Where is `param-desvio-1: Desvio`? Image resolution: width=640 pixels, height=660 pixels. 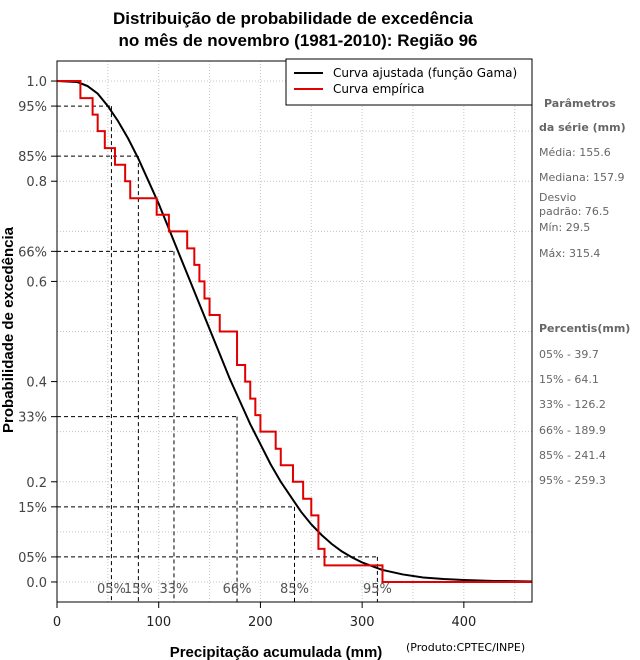 param-desvio-1: Desvio is located at coordinates (558, 197).